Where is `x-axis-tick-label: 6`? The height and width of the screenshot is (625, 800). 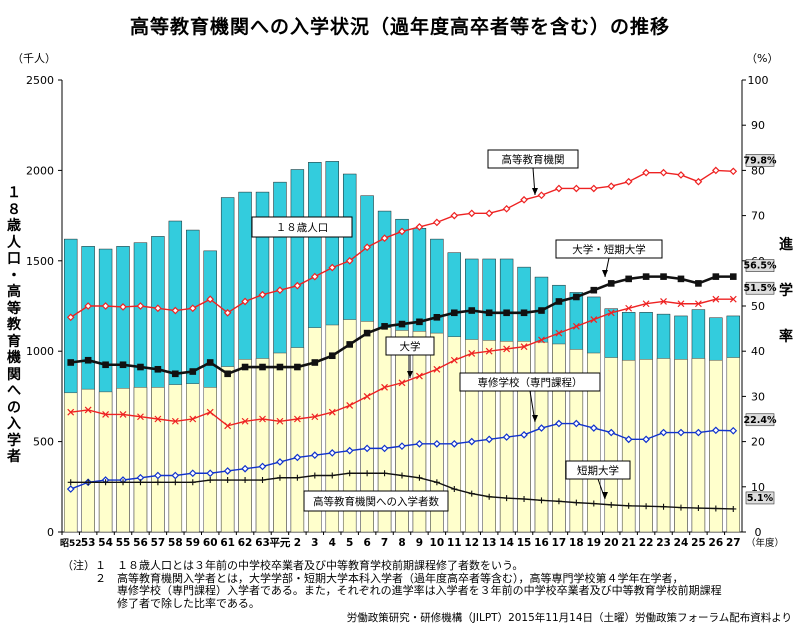
x-axis-tick-label: 6 is located at coordinates (366, 543).